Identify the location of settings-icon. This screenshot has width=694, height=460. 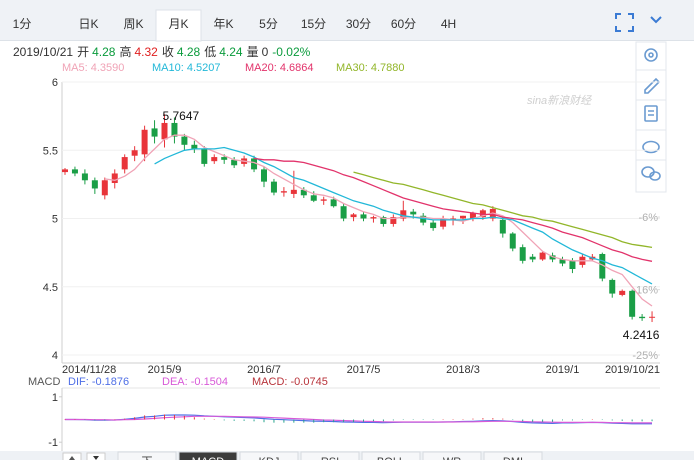
(651, 55).